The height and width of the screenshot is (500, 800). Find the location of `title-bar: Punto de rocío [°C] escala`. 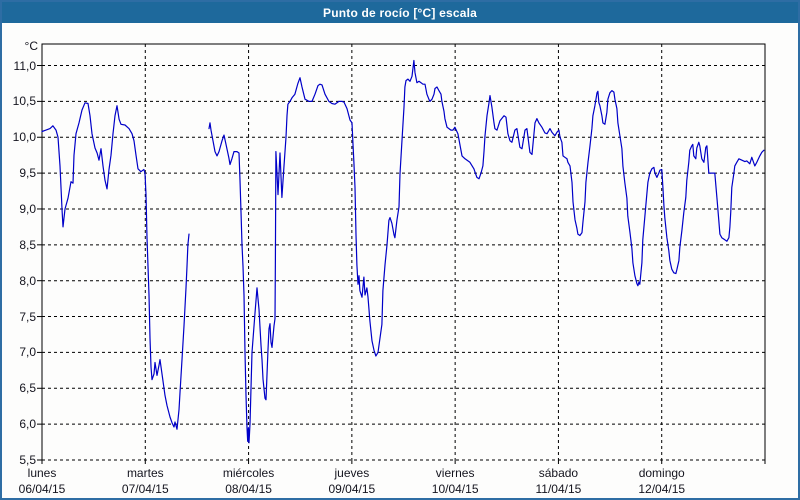

title-bar: Punto de rocío [°C] escala is located at coordinates (400, 12).